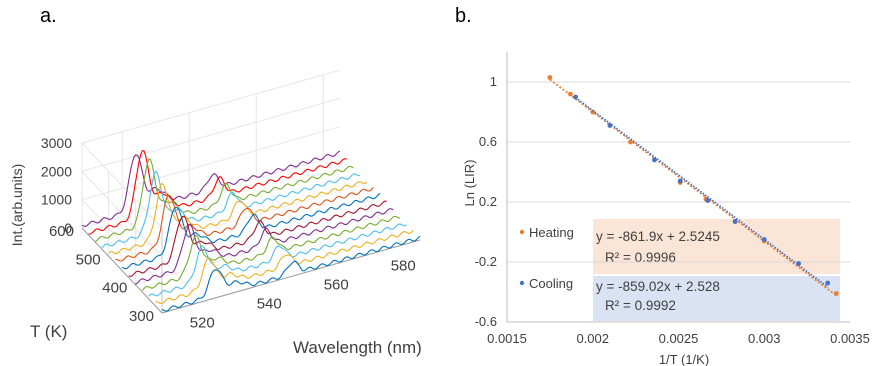  I want to click on spectrum-line-375k, so click(271, 253).